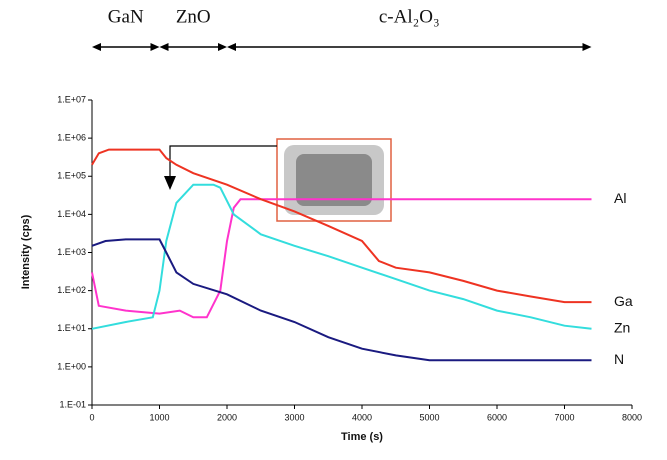 This screenshot has height=460, width=667. I want to click on x-tick-label: 6000, so click(497, 417).